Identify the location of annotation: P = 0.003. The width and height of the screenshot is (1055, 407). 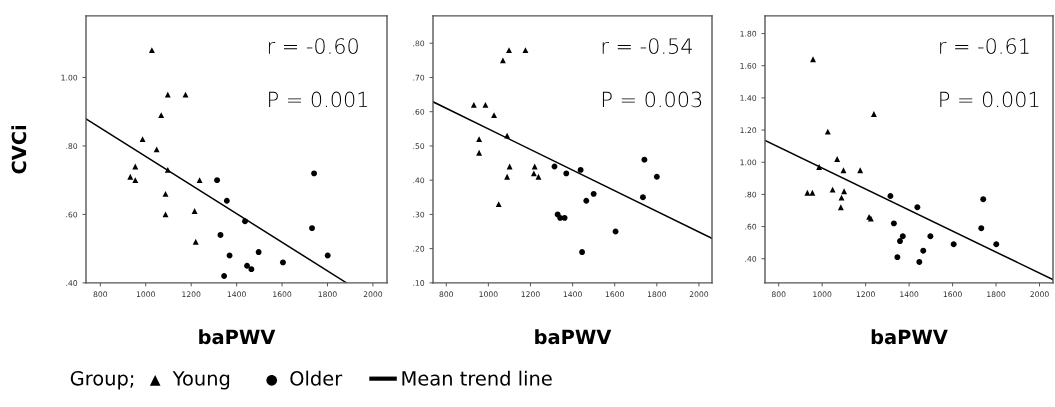
(652, 99).